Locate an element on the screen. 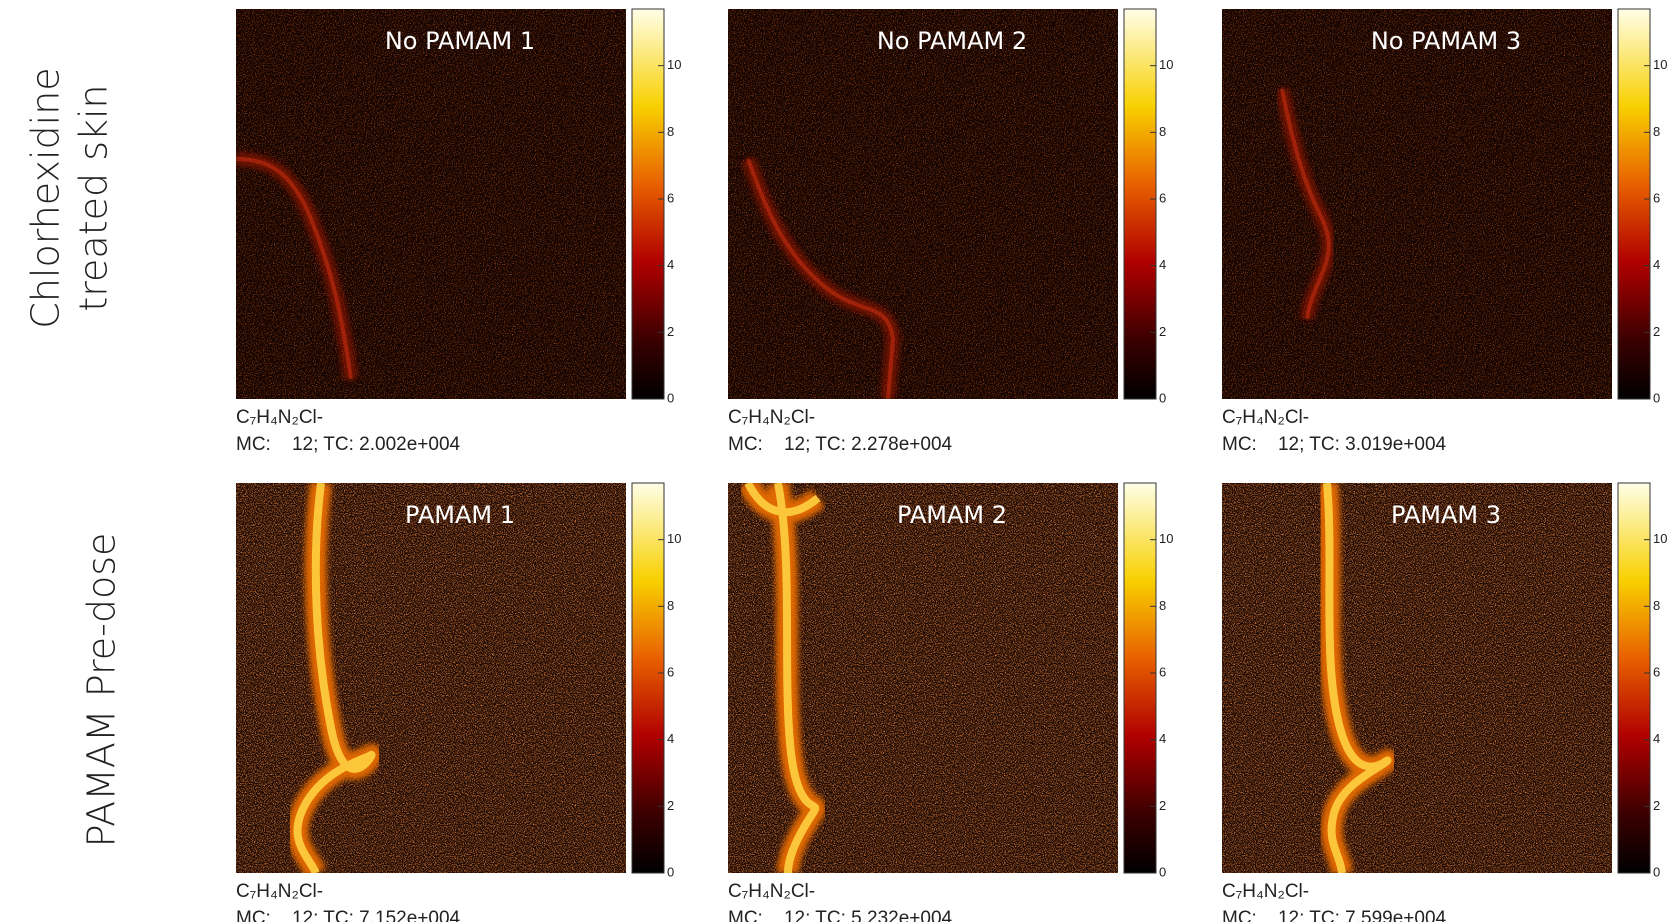  row-label: treated skin is located at coordinates (94, 197).